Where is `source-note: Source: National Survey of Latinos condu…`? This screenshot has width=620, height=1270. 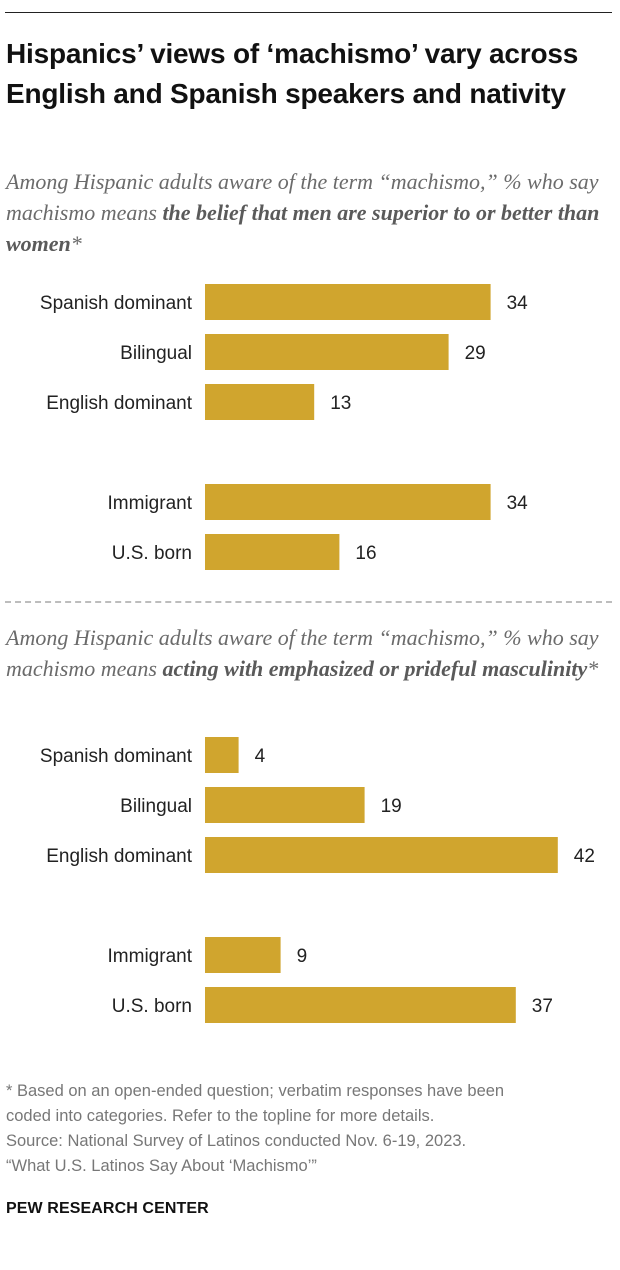 source-note: Source: National Survey of Latinos condu… is located at coordinates (236, 1141).